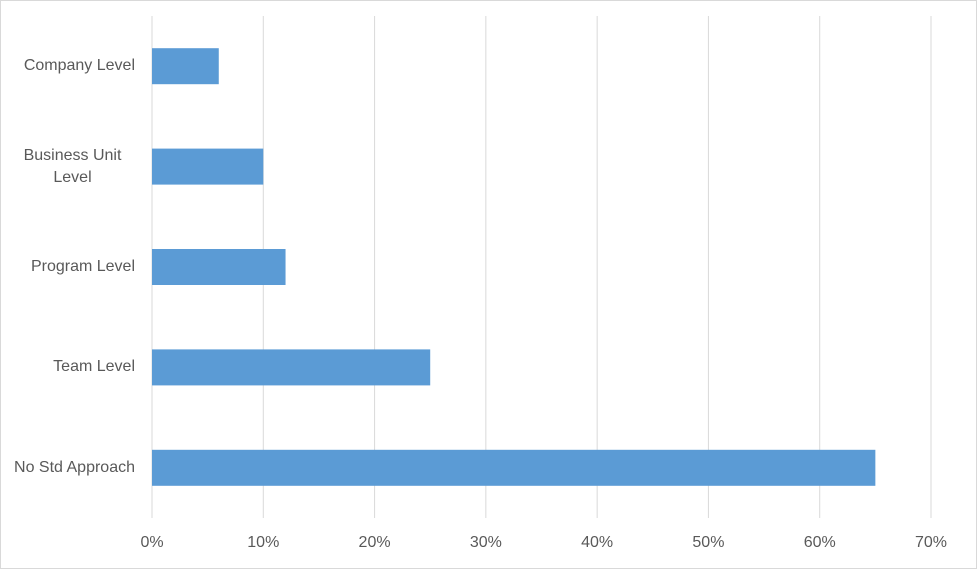  I want to click on y-tick-label: Program Level, so click(82, 266).